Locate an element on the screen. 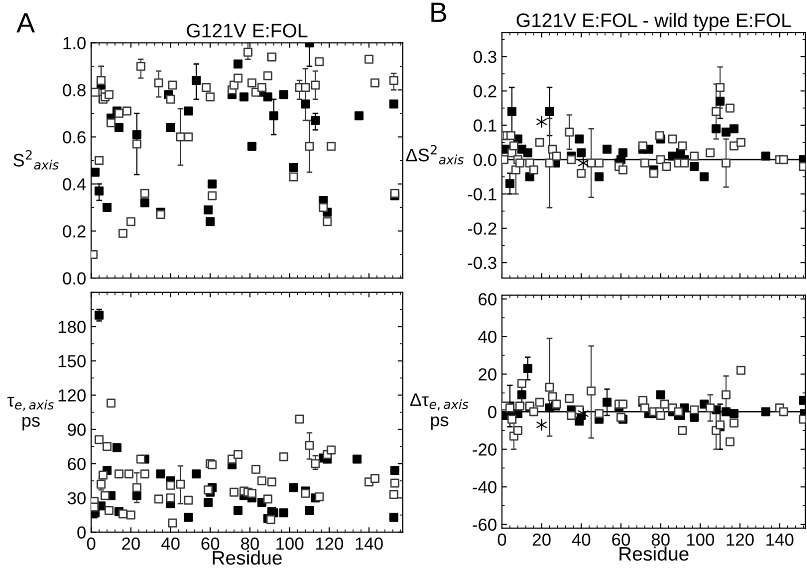 The image size is (807, 571). y-tick-label: -20 is located at coordinates (484, 449).